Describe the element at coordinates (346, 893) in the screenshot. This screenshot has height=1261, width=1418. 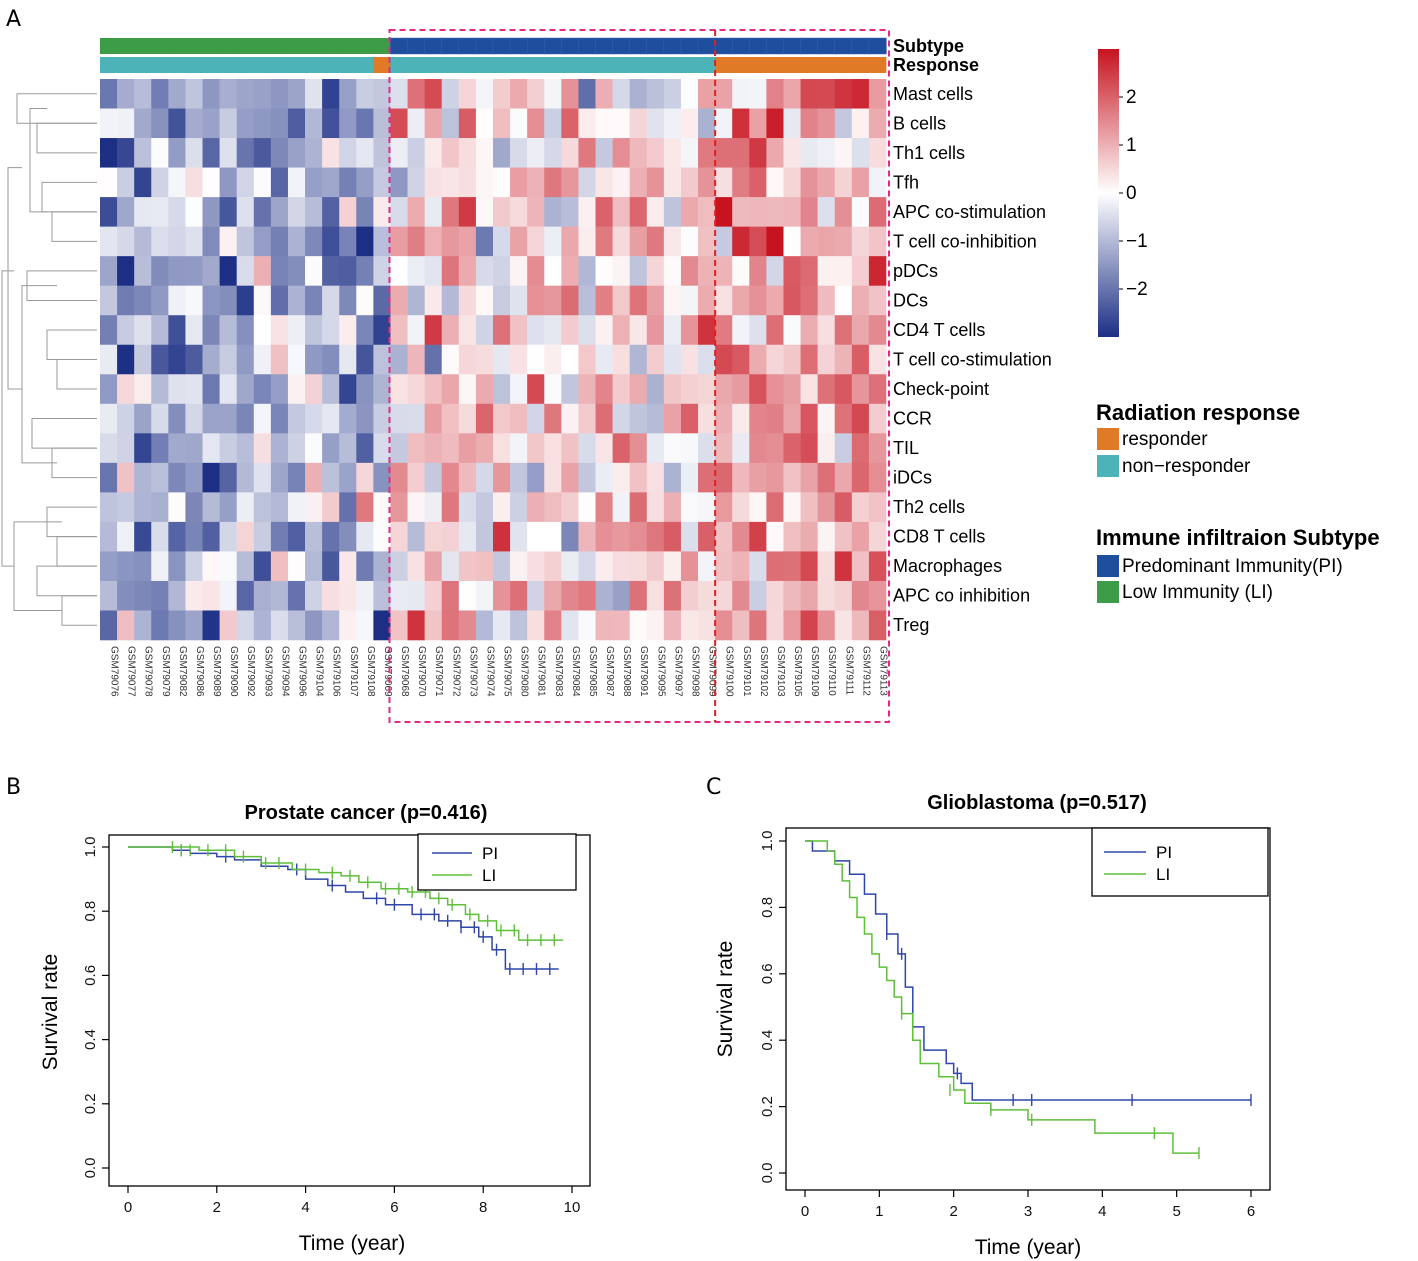
I see `km-curve-li` at that location.